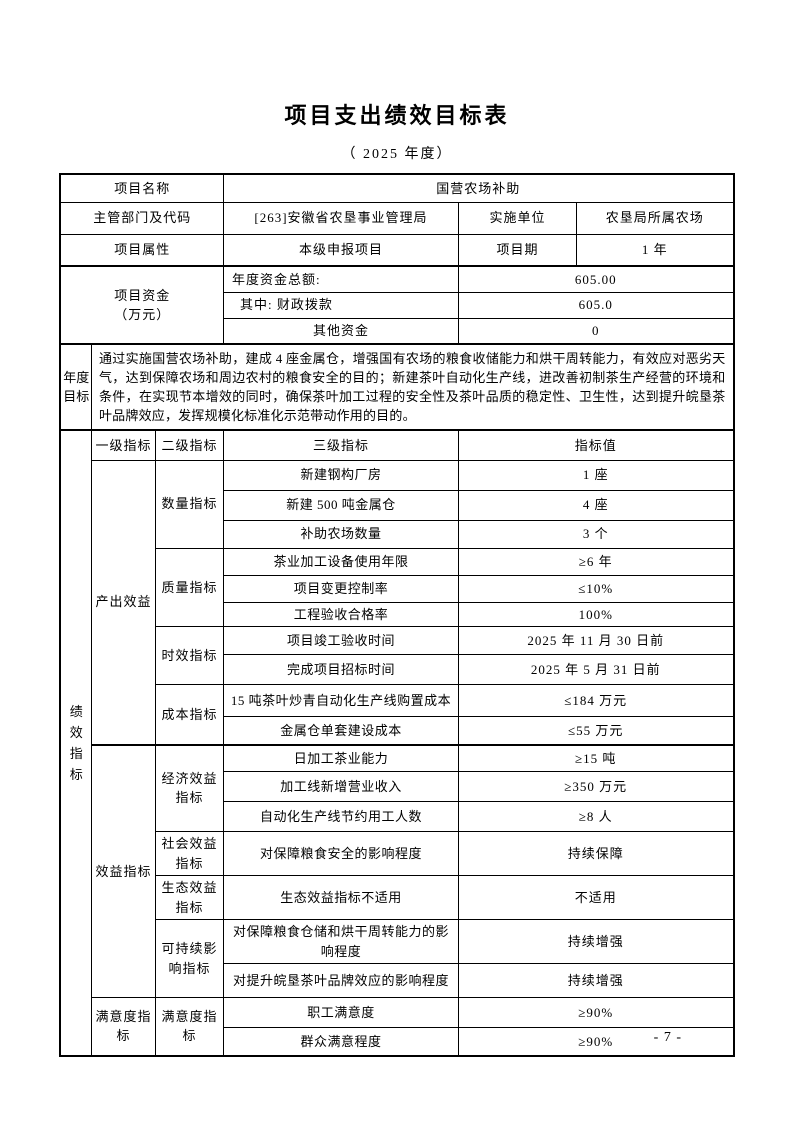  Describe the element at coordinates (596, 505) in the screenshot. I see `indicator-value: 4 座` at that location.